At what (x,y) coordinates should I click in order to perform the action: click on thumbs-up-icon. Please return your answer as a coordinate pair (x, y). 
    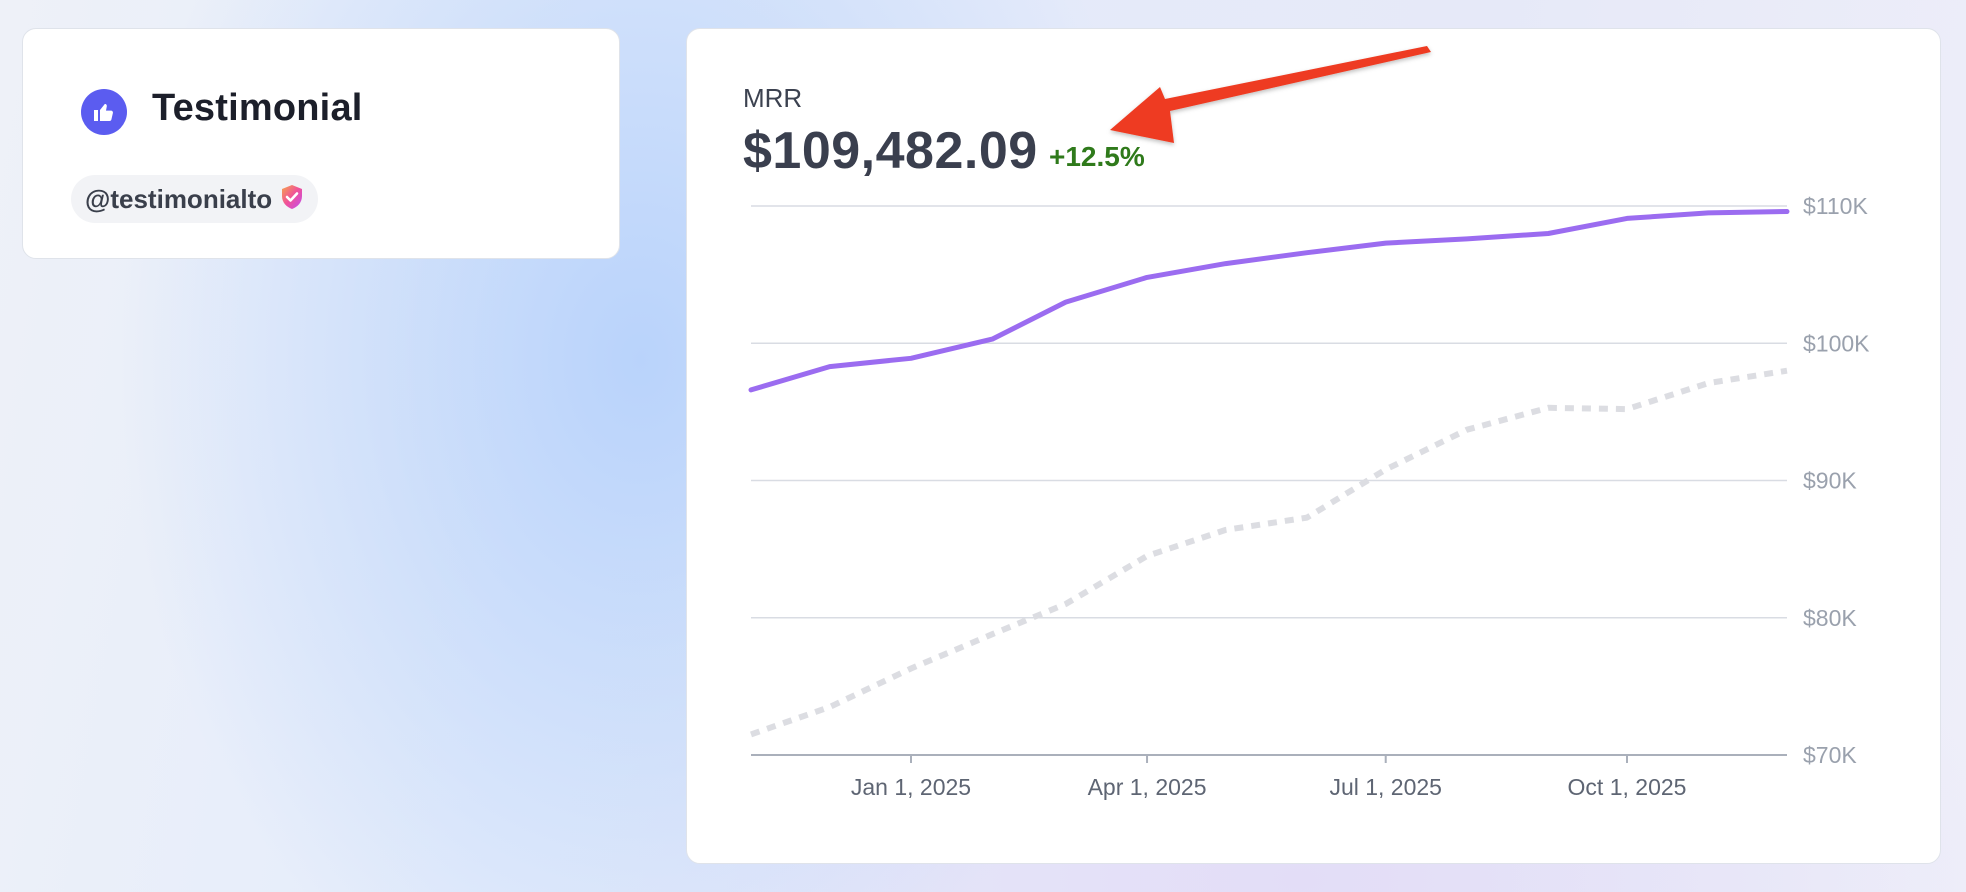
    Looking at the image, I should click on (104, 112).